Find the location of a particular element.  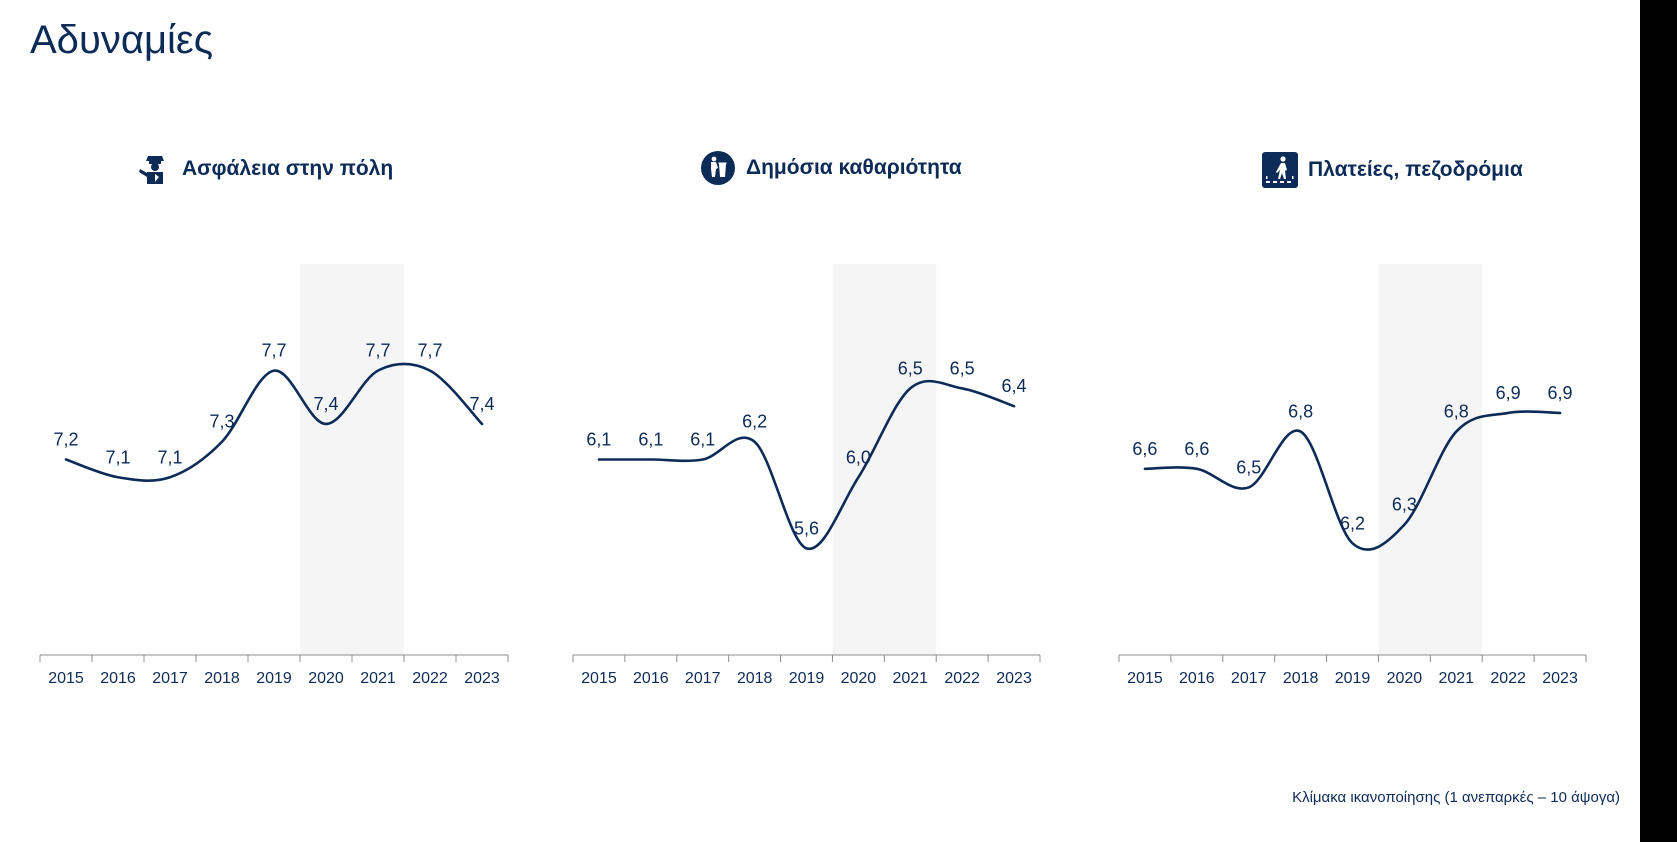

page-title: Αδυναμίες is located at coordinates (121, 40).